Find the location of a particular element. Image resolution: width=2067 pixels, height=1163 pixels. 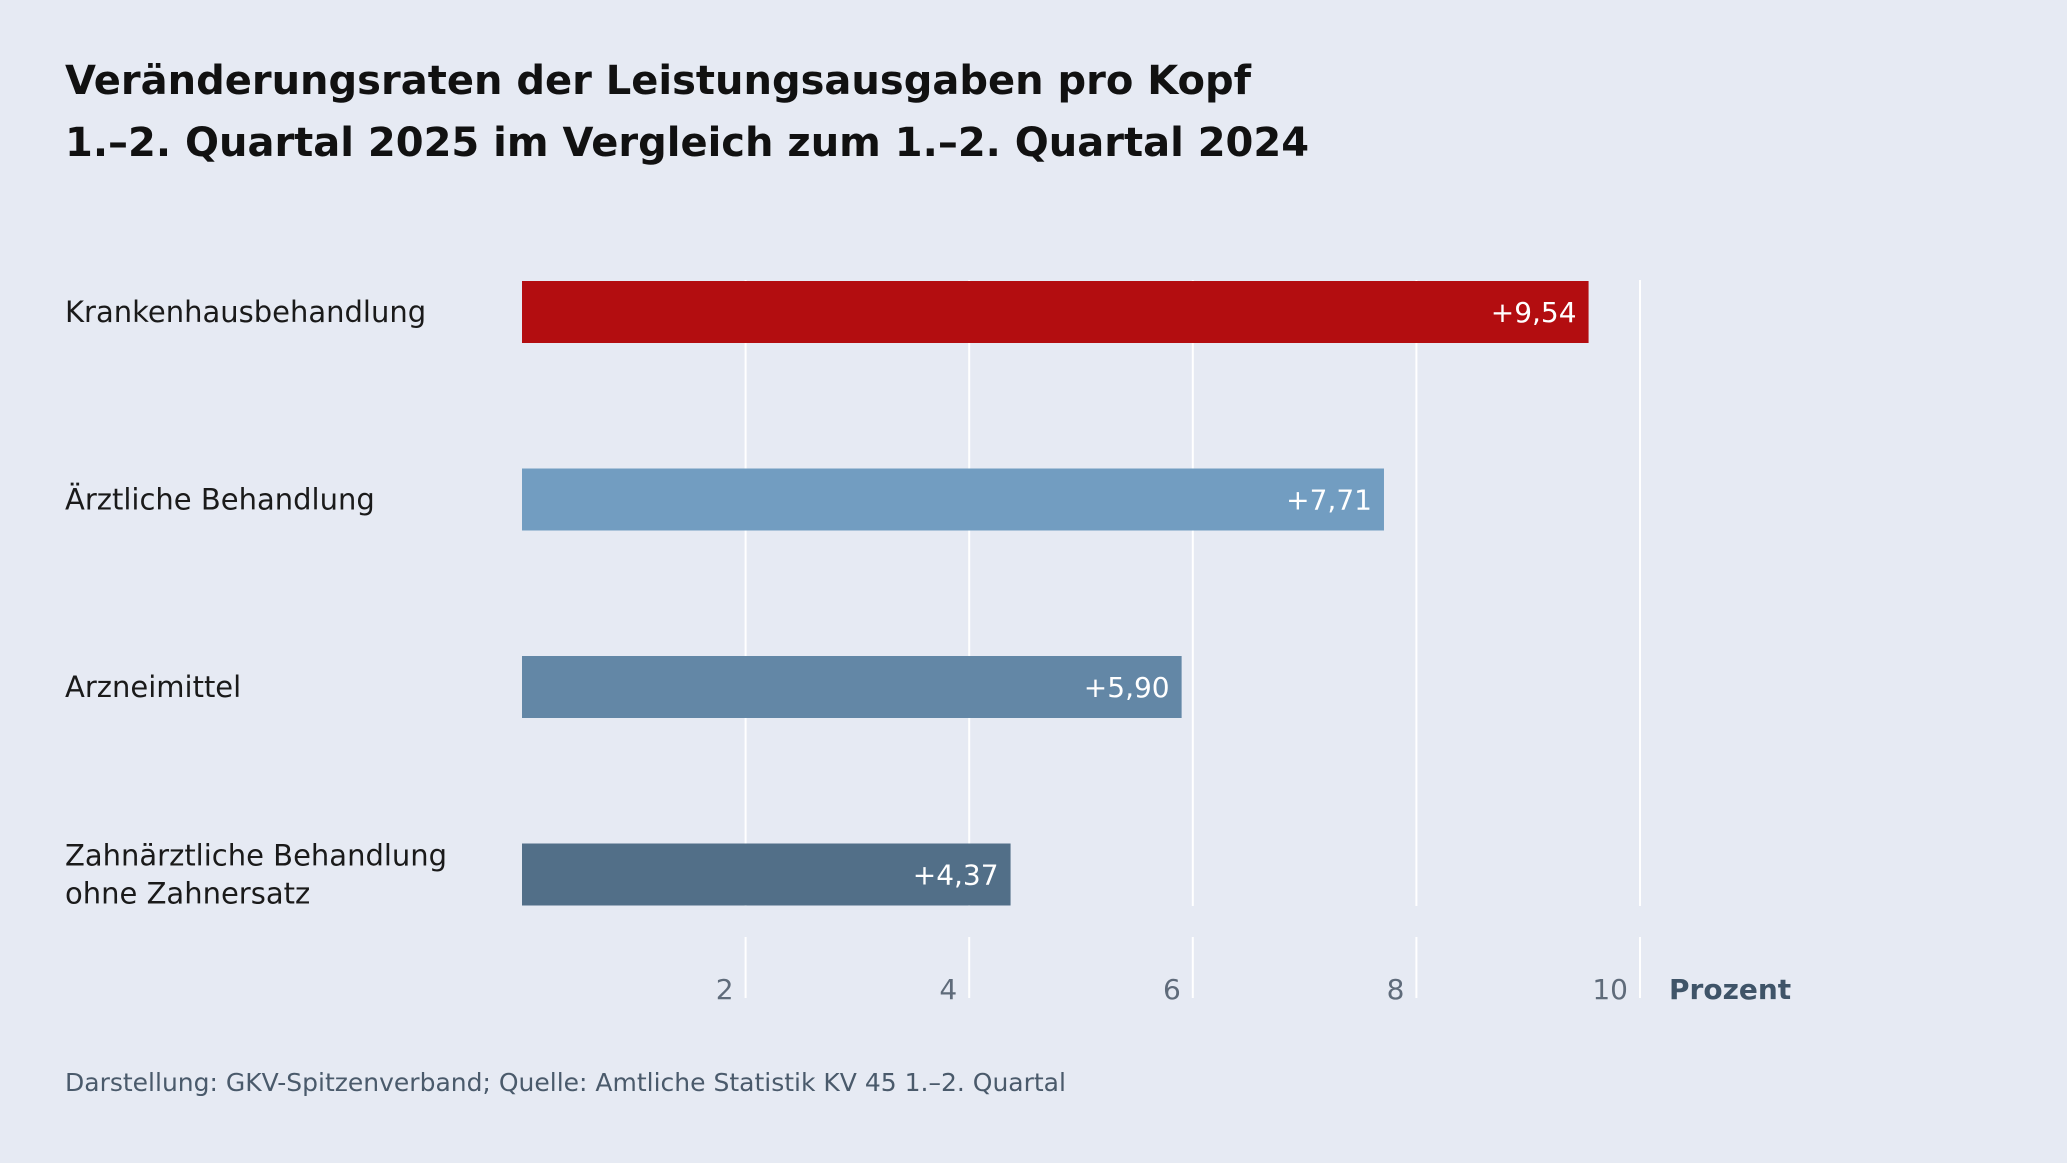

category-label-3-line-1: ohne Zahnersatz is located at coordinates (187, 894).